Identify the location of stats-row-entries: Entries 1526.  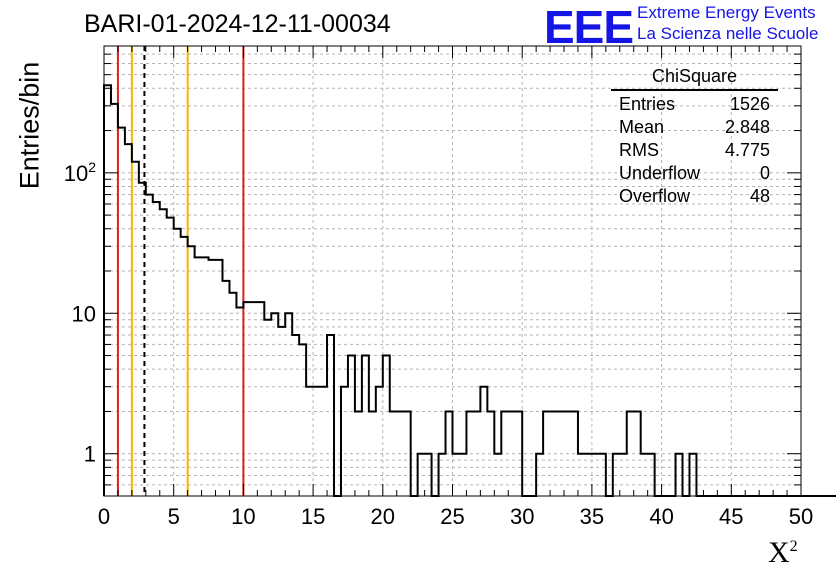
(694, 104).